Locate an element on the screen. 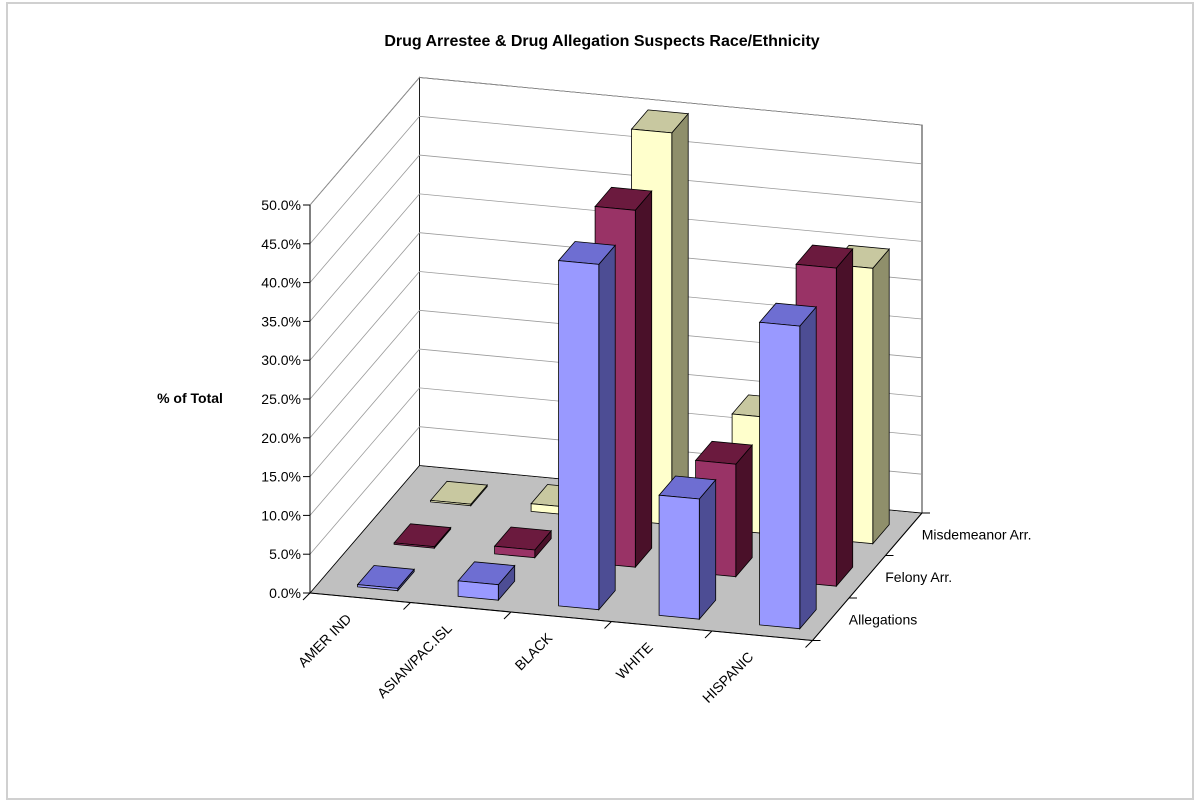 The height and width of the screenshot is (806, 1203). x-axis-line is located at coordinates (561, 616).